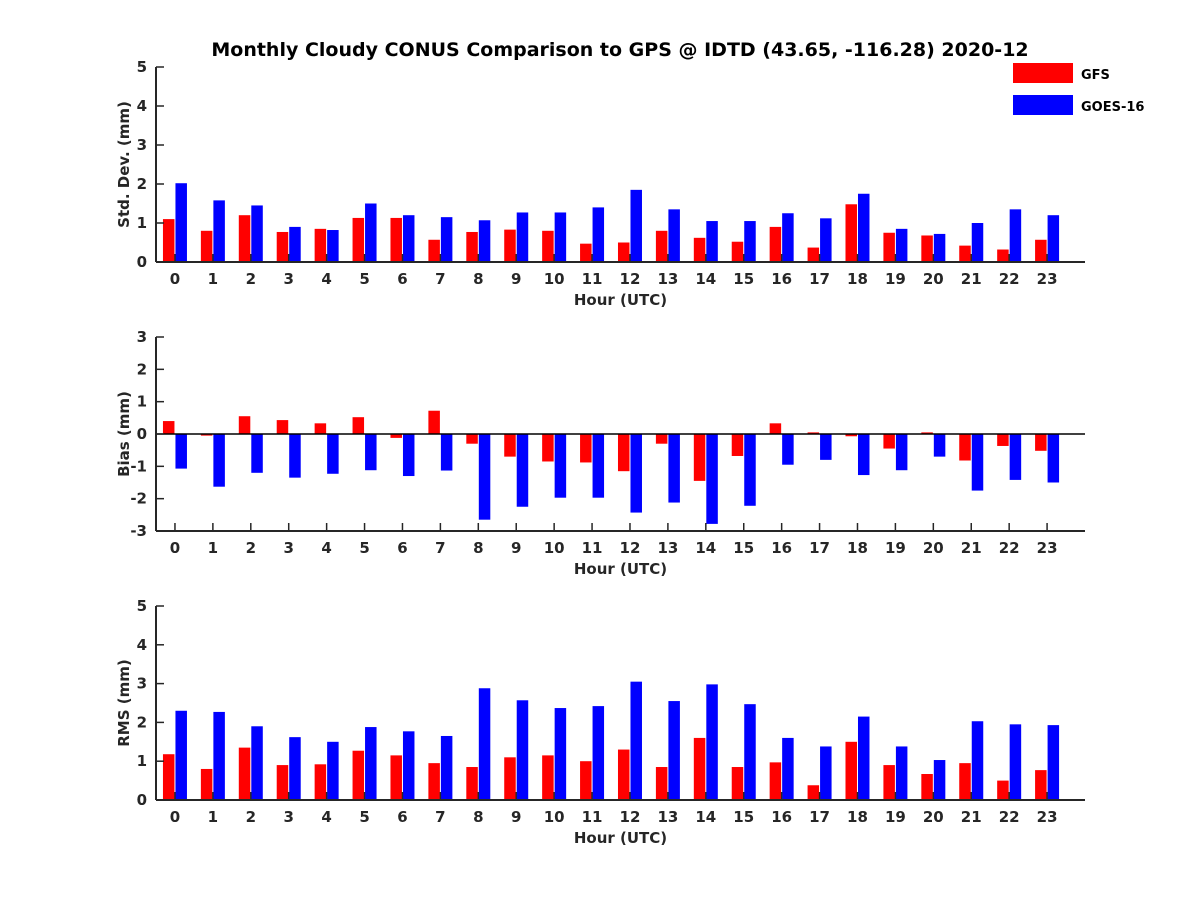  What do you see at coordinates (781, 548) in the screenshot?
I see `x-tick-label-16: 16` at bounding box center [781, 548].